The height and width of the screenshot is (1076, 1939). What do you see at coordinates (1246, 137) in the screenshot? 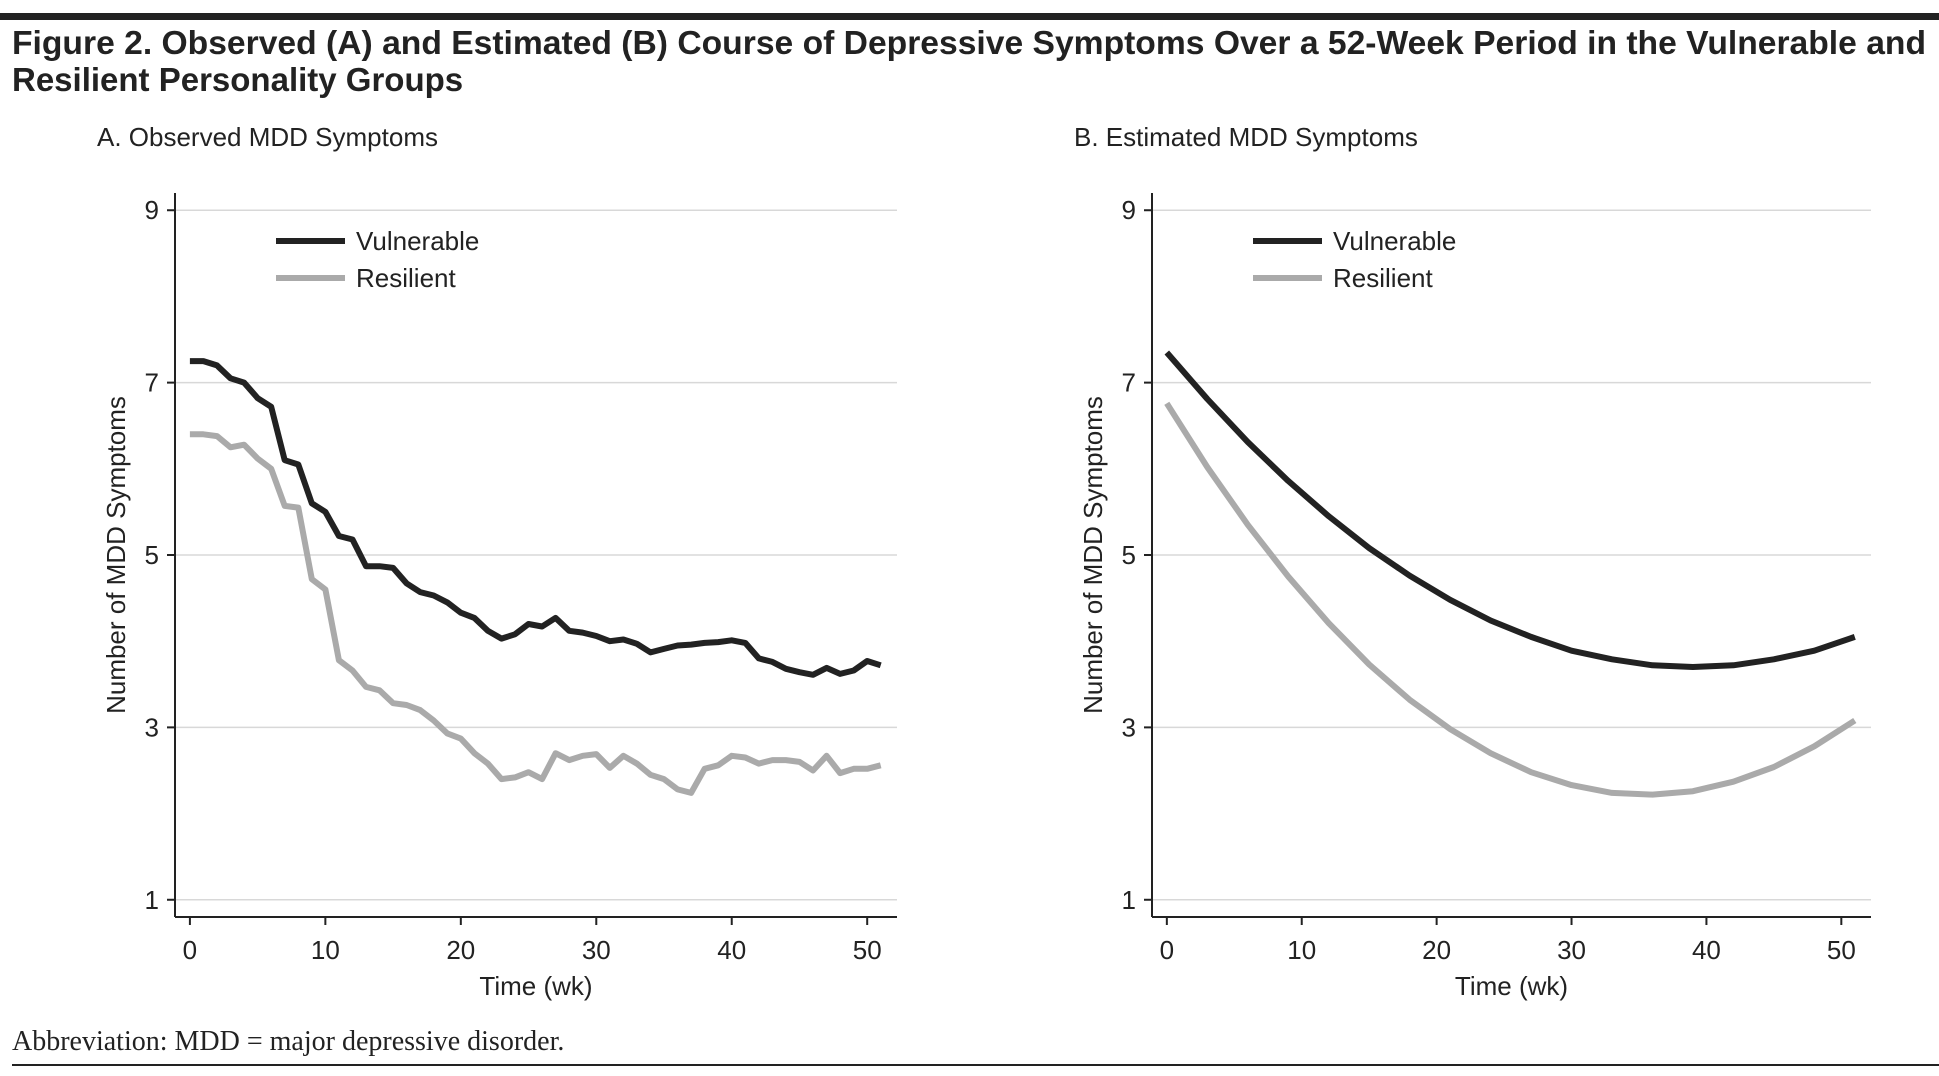
I see `panel-title: B. Estimated MDD Symptoms` at bounding box center [1246, 137].